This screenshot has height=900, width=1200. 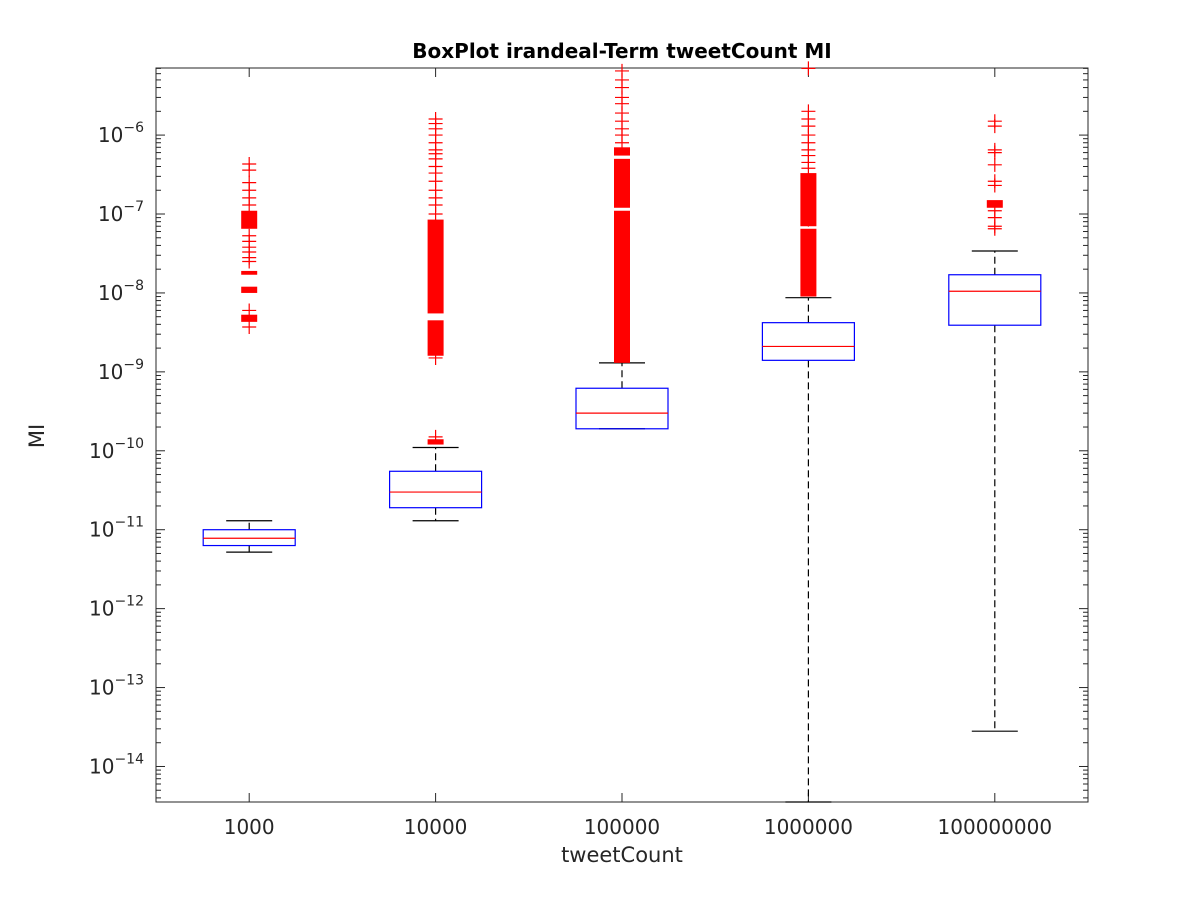 What do you see at coordinates (249, 827) in the screenshot?
I see `x-tick-label: 1000` at bounding box center [249, 827].